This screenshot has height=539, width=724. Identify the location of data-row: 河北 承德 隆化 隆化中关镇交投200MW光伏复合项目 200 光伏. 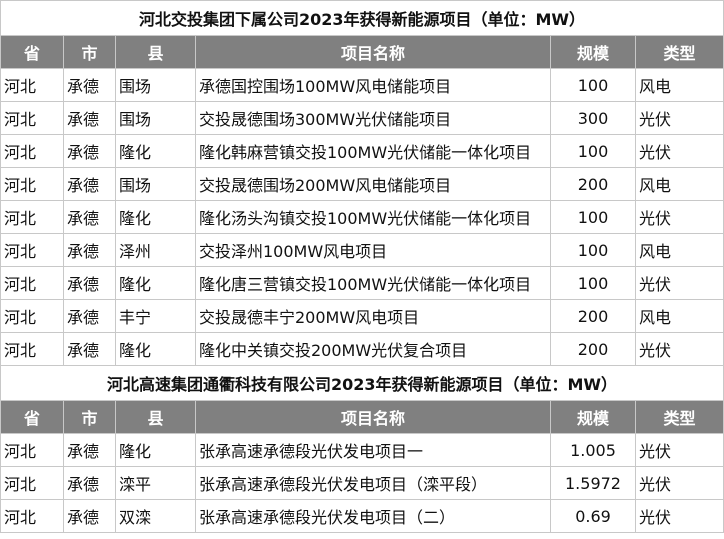
(362, 349).